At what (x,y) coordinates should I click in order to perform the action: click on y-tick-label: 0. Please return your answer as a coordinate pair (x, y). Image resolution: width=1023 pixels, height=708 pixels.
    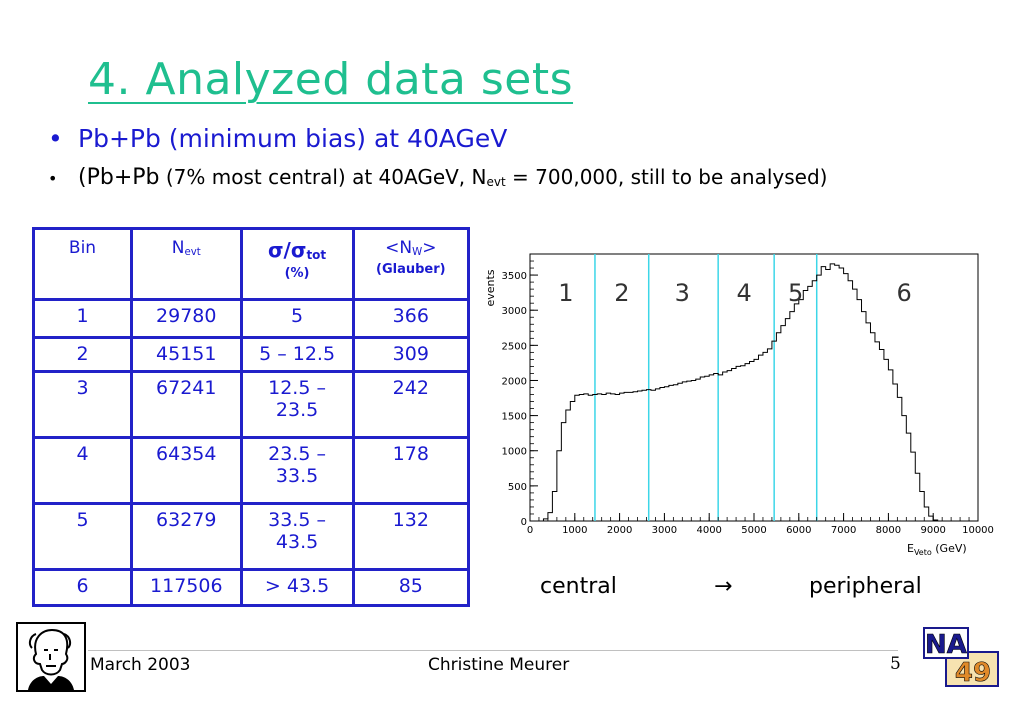
    Looking at the image, I should click on (524, 522).